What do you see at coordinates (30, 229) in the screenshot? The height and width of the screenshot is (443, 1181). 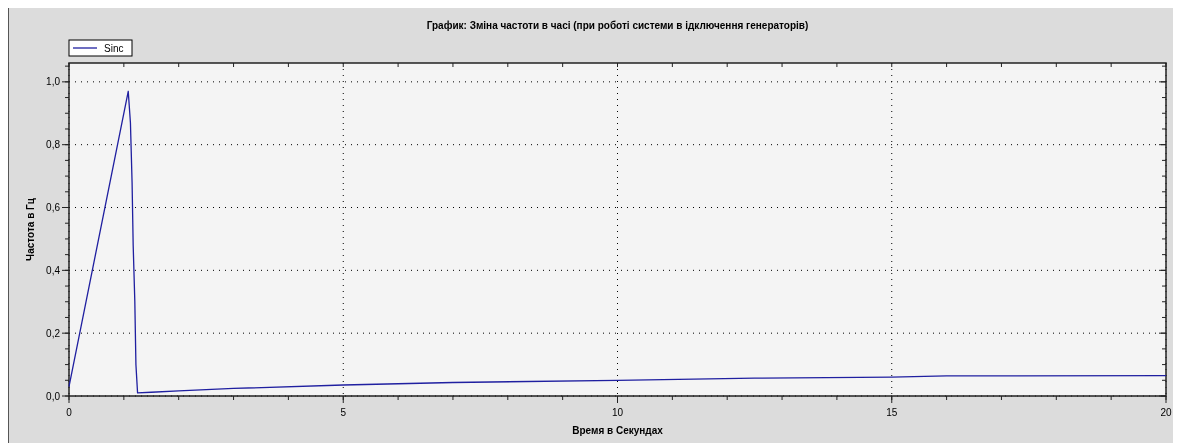 I see `y-axis-title: Частота в Гц` at bounding box center [30, 229].